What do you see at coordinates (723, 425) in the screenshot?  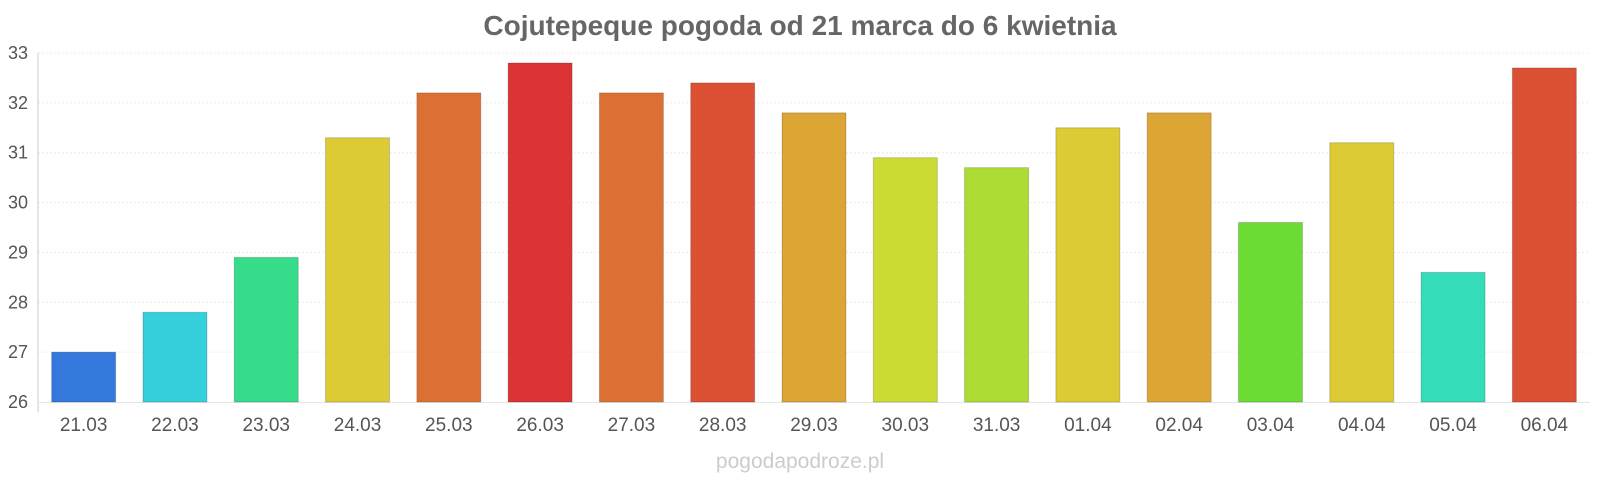 I see `x-tick-label: 28.03` at bounding box center [723, 425].